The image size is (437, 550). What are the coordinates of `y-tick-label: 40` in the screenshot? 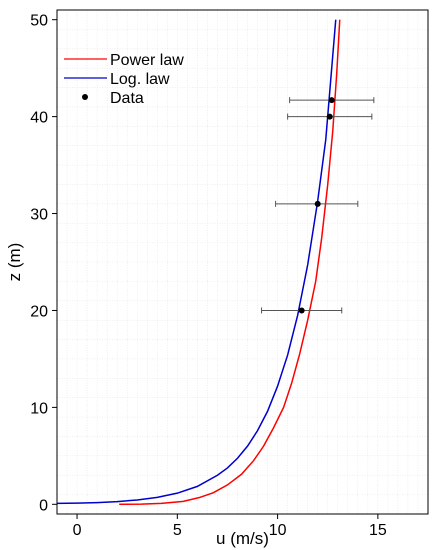 It's located at (39, 118).